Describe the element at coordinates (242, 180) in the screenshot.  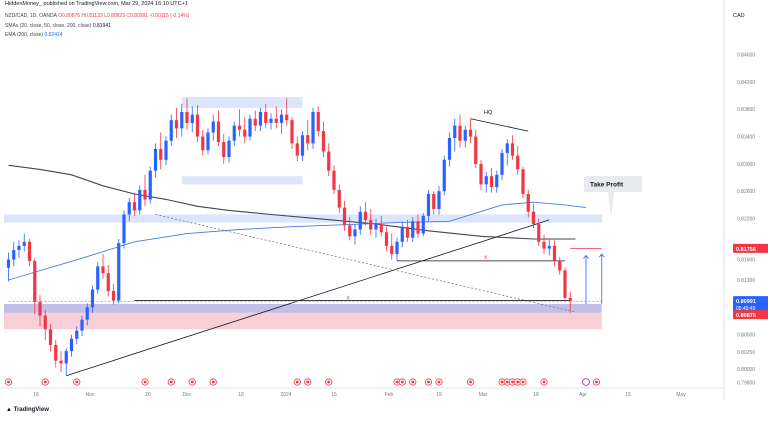
I see `bottom-range-box` at that location.